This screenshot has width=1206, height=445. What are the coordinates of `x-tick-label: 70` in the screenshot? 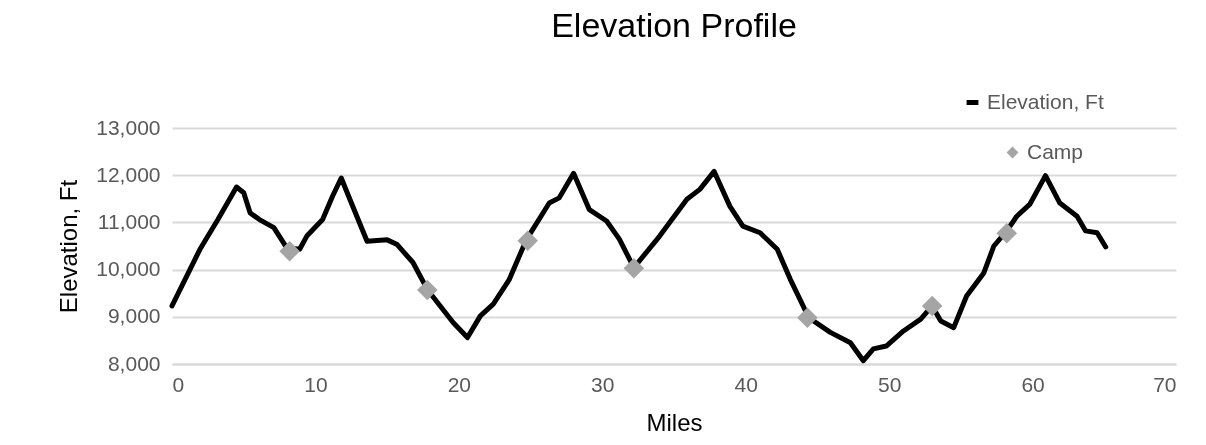 It's located at (1165, 384).